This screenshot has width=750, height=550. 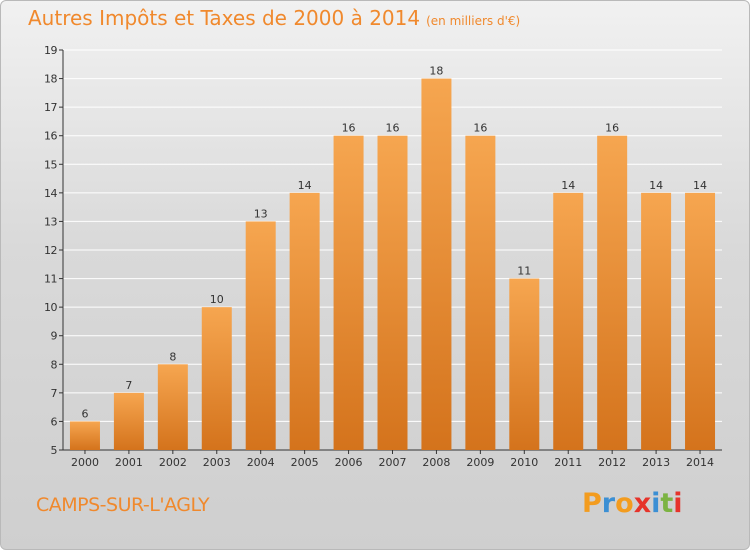 What do you see at coordinates (612, 462) in the screenshot?
I see `x-tick-label: 2012` at bounding box center [612, 462].